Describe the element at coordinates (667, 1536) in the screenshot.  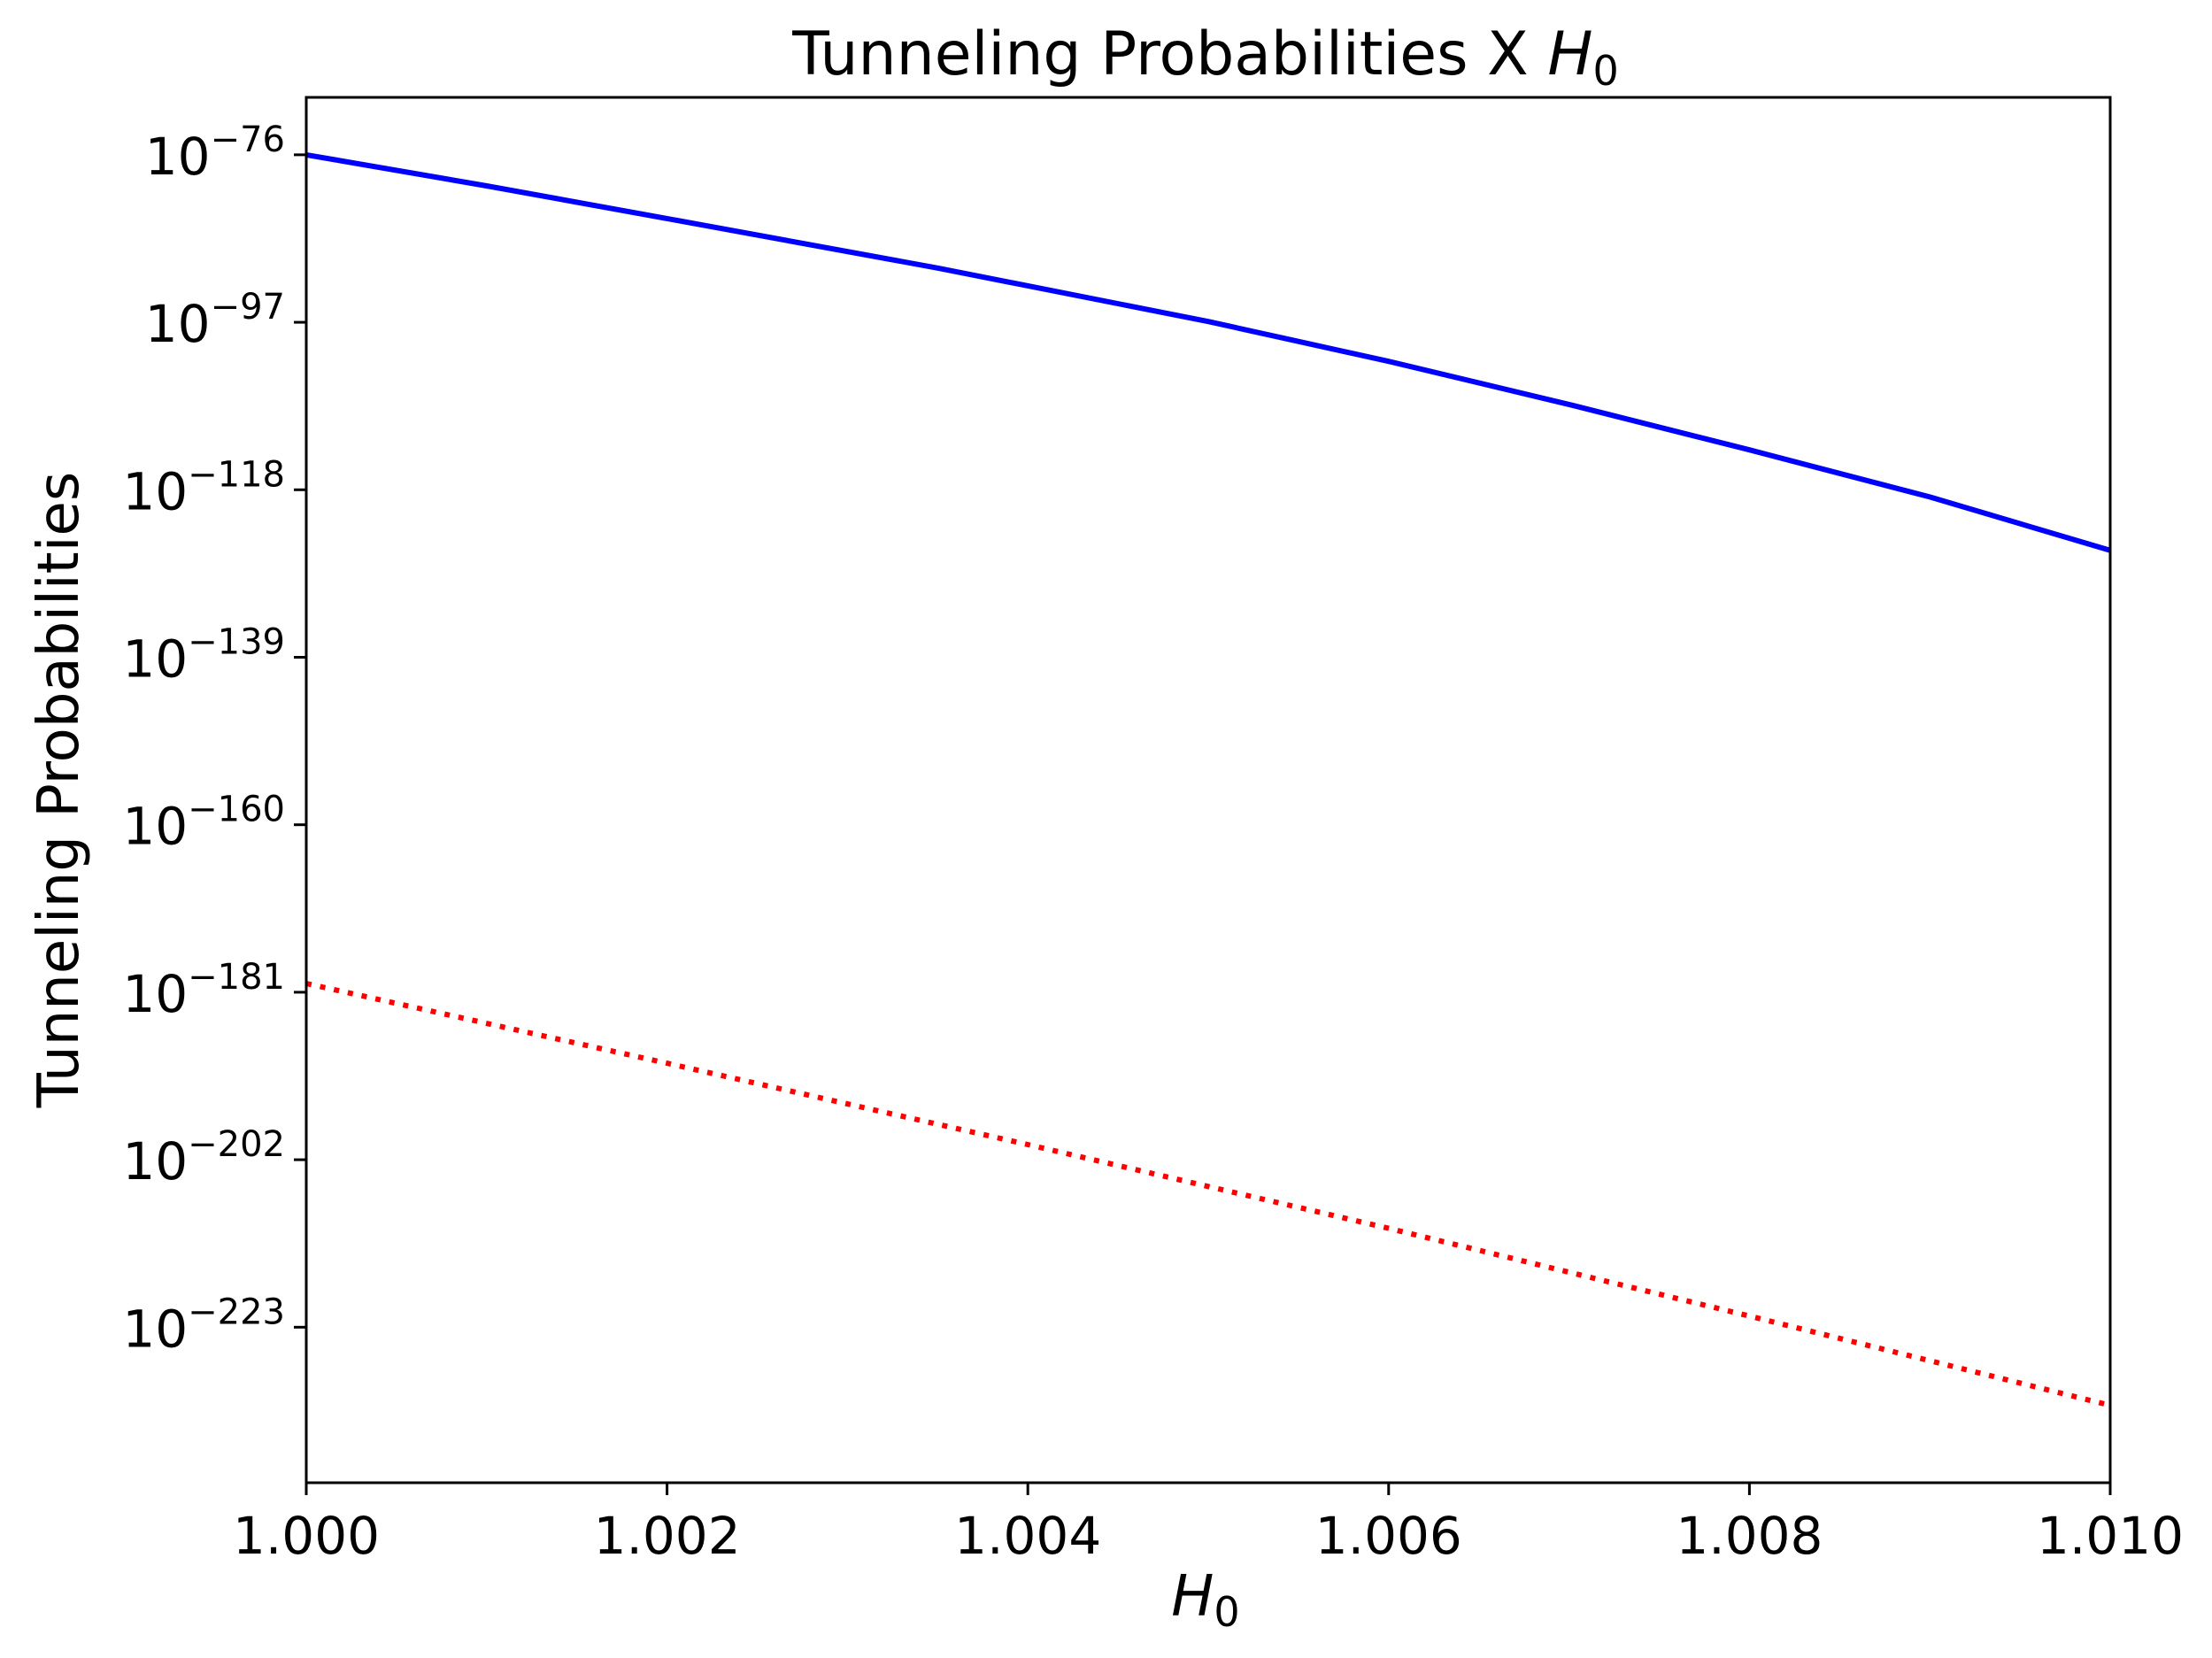
I see `x-tick-label: 1.002` at that location.